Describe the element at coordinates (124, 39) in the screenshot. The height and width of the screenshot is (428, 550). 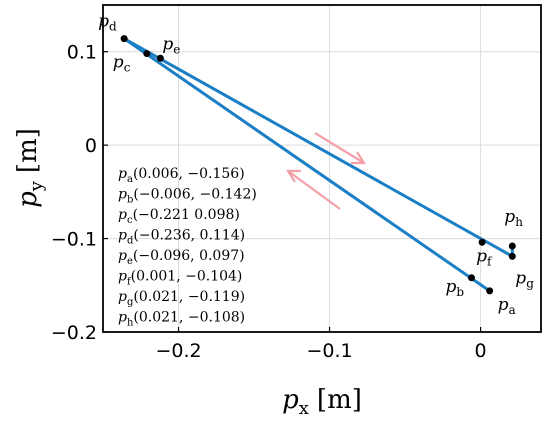
I see `point-marker-d` at that location.